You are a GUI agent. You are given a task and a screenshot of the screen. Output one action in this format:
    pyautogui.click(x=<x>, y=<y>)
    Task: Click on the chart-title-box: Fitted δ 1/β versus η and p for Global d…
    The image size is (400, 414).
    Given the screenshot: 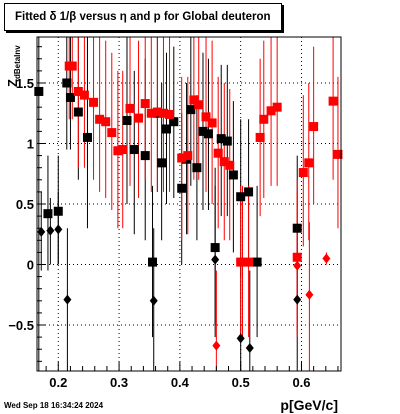 What is the action you would take?
    pyautogui.click(x=143, y=17)
    